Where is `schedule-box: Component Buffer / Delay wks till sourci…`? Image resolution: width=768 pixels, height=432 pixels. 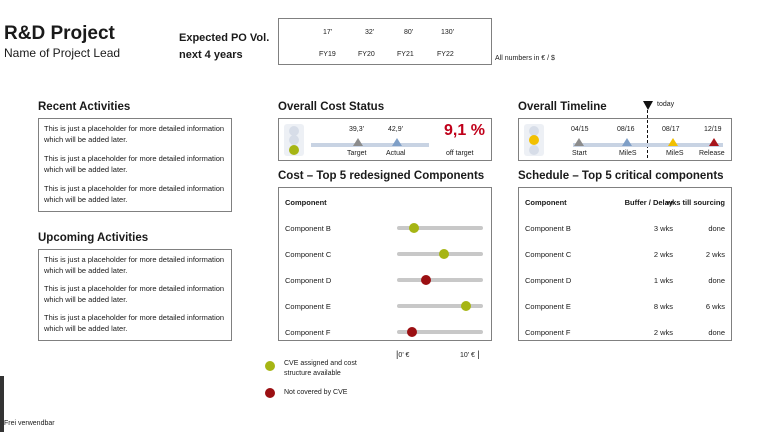 schedule-box: Component Buffer / Delay wks till sourci… is located at coordinates (625, 264).